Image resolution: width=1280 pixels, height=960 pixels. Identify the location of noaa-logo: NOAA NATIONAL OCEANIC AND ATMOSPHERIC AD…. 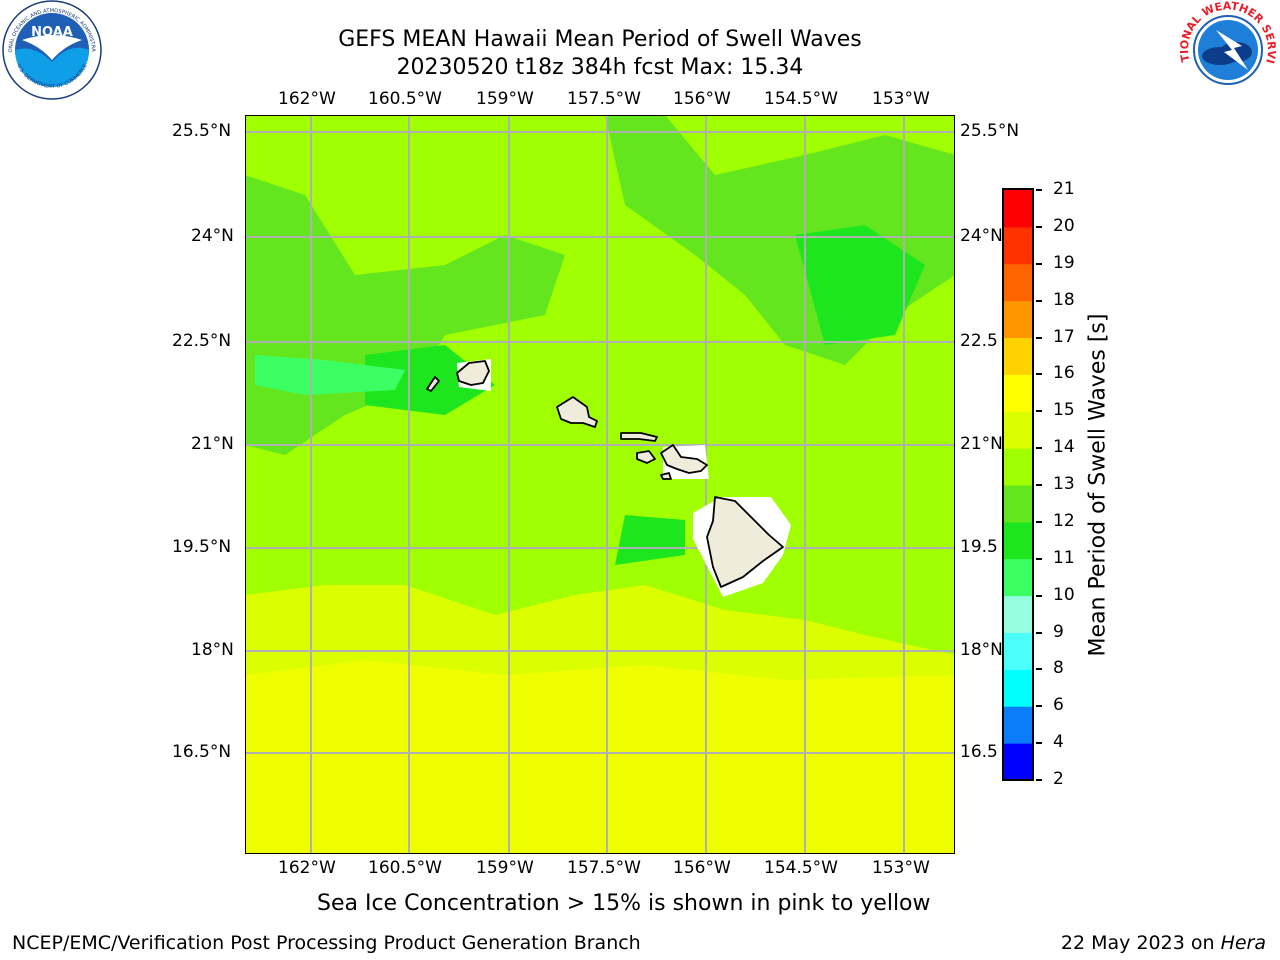
(51, 50).